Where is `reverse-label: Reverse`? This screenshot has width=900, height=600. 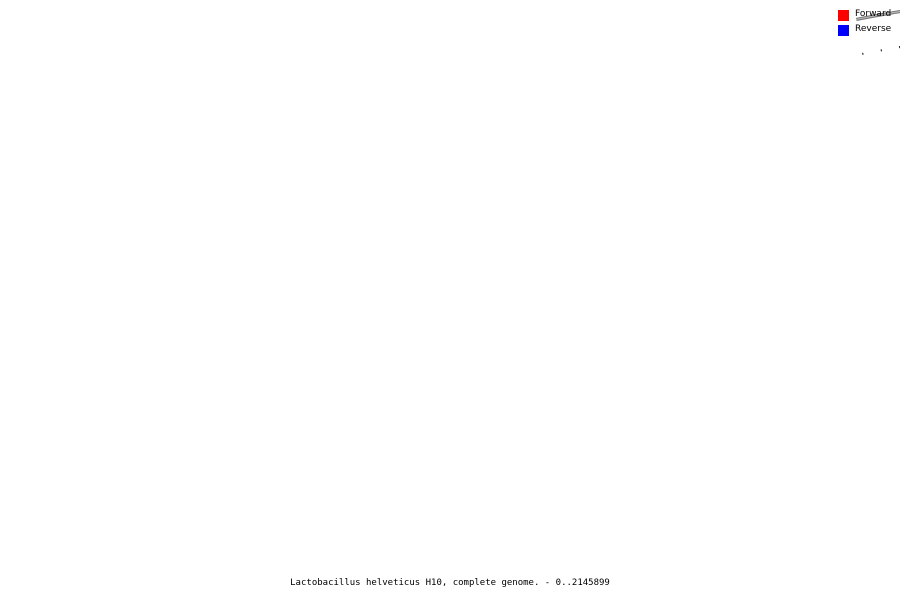
reverse-label: Reverse is located at coordinates (873, 29).